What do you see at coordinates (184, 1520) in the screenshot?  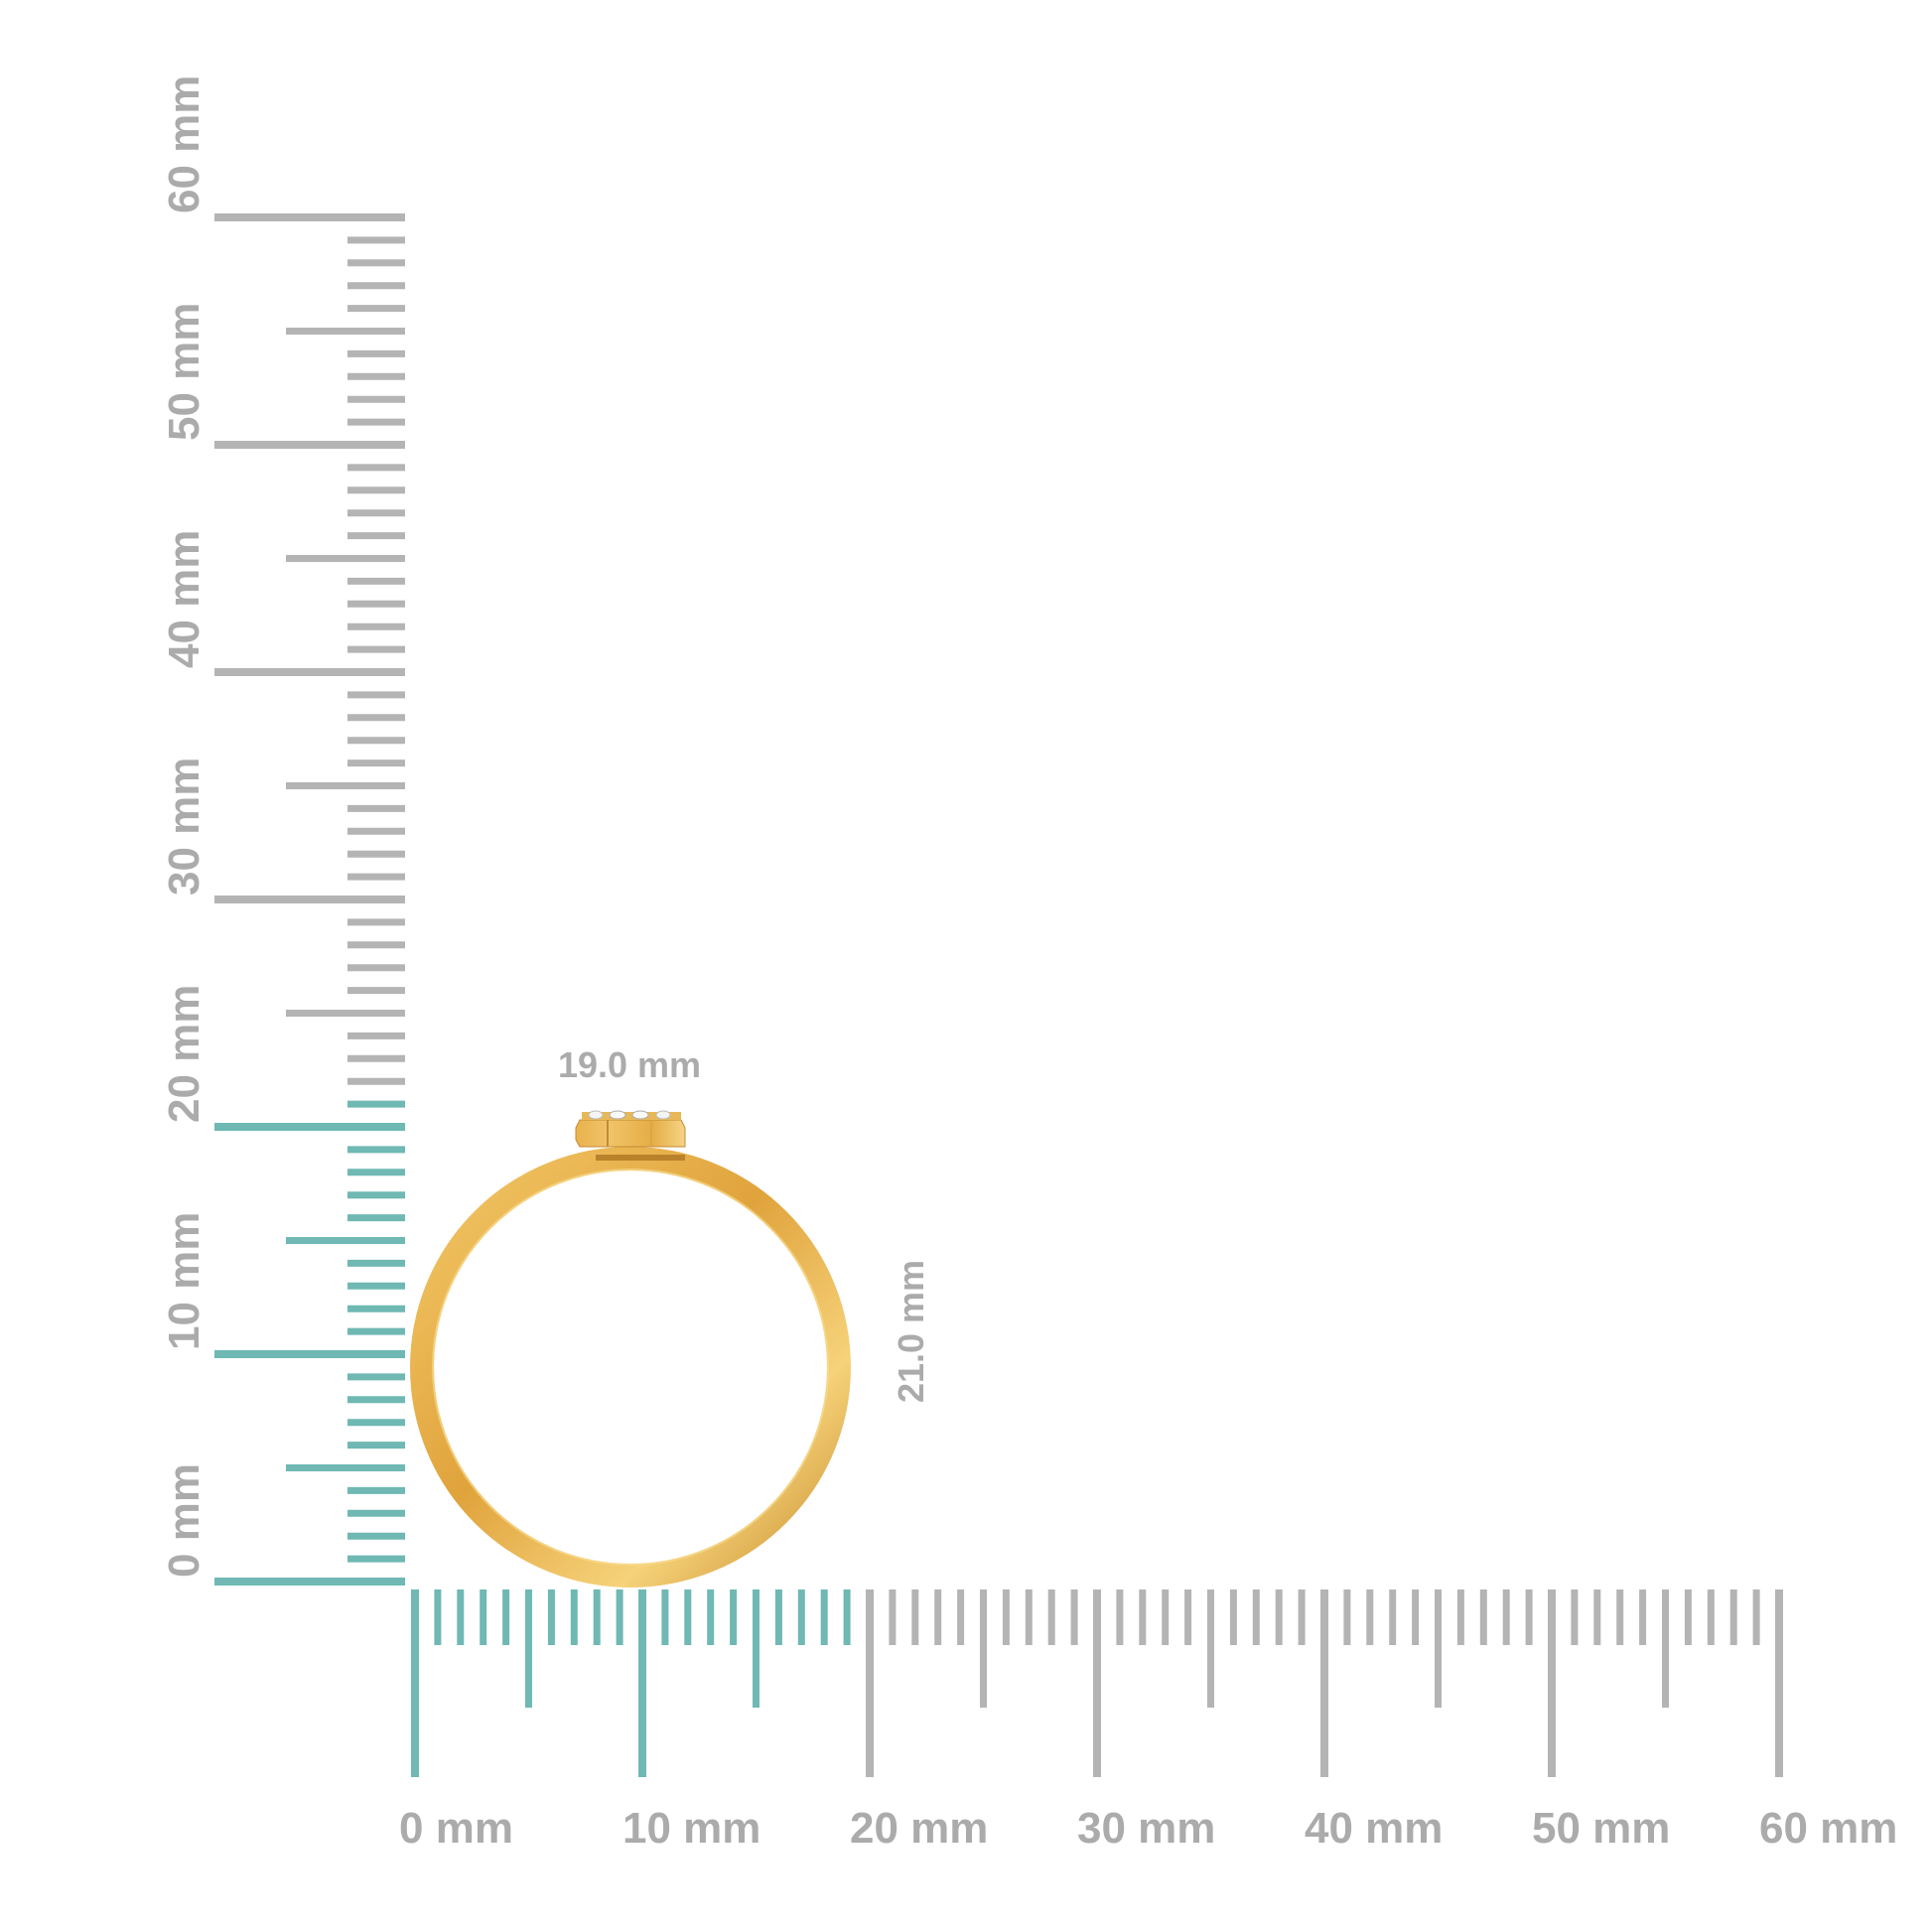 I see `vertical-label-0mm: 0 mm` at bounding box center [184, 1520].